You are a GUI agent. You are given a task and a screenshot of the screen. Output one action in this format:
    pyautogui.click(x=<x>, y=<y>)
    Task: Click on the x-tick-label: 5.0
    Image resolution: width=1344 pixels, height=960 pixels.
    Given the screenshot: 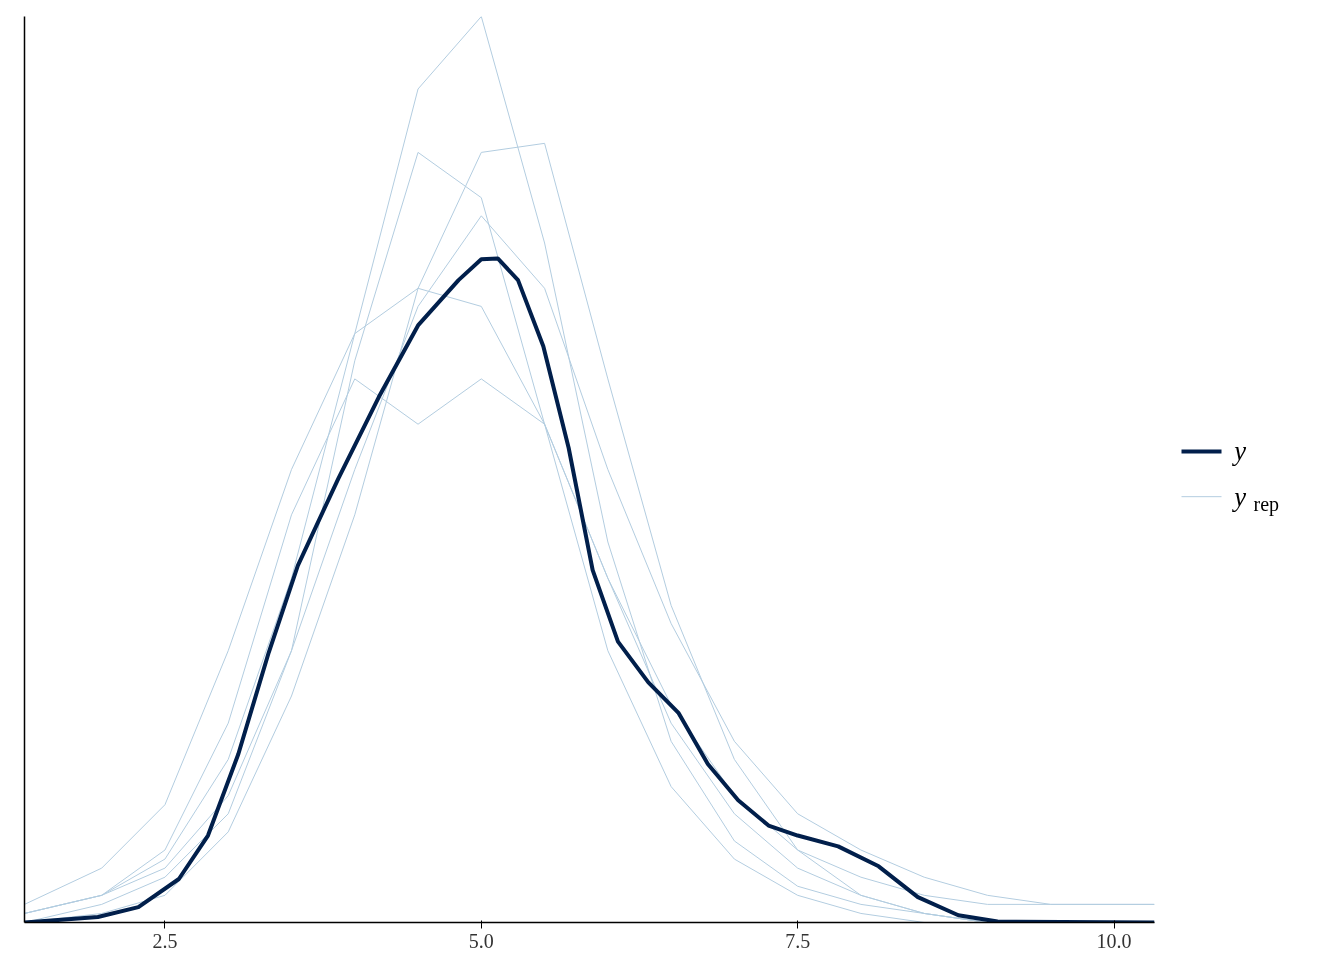 What is the action you would take?
    pyautogui.click(x=481, y=940)
    